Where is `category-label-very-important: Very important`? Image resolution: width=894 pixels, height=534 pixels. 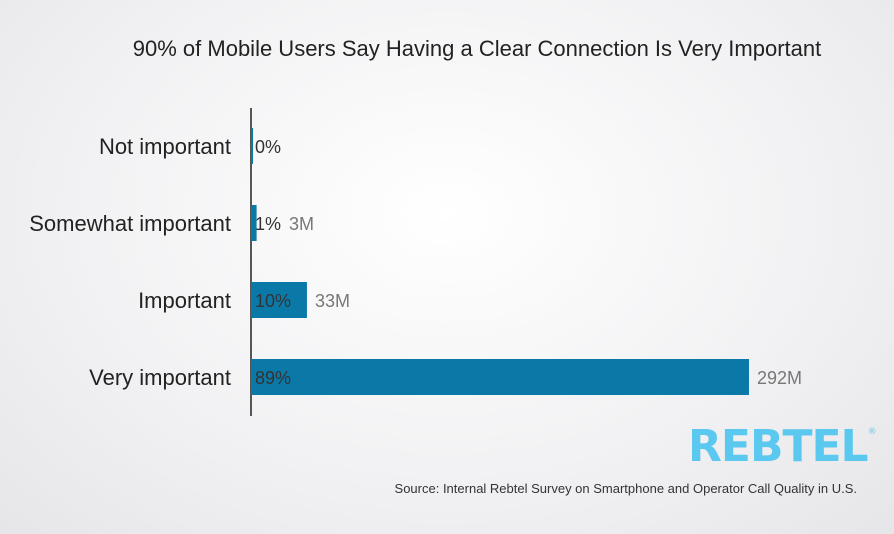 category-label-very-important: Very important is located at coordinates (160, 377).